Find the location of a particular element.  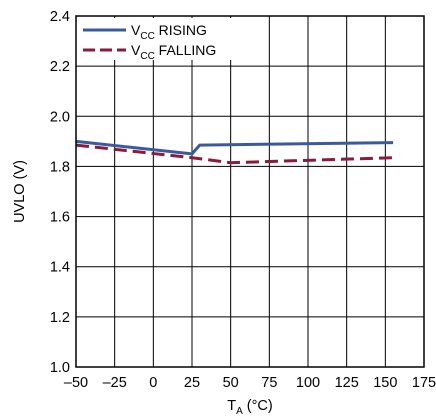

x-tick-label: 125 is located at coordinates (347, 383).